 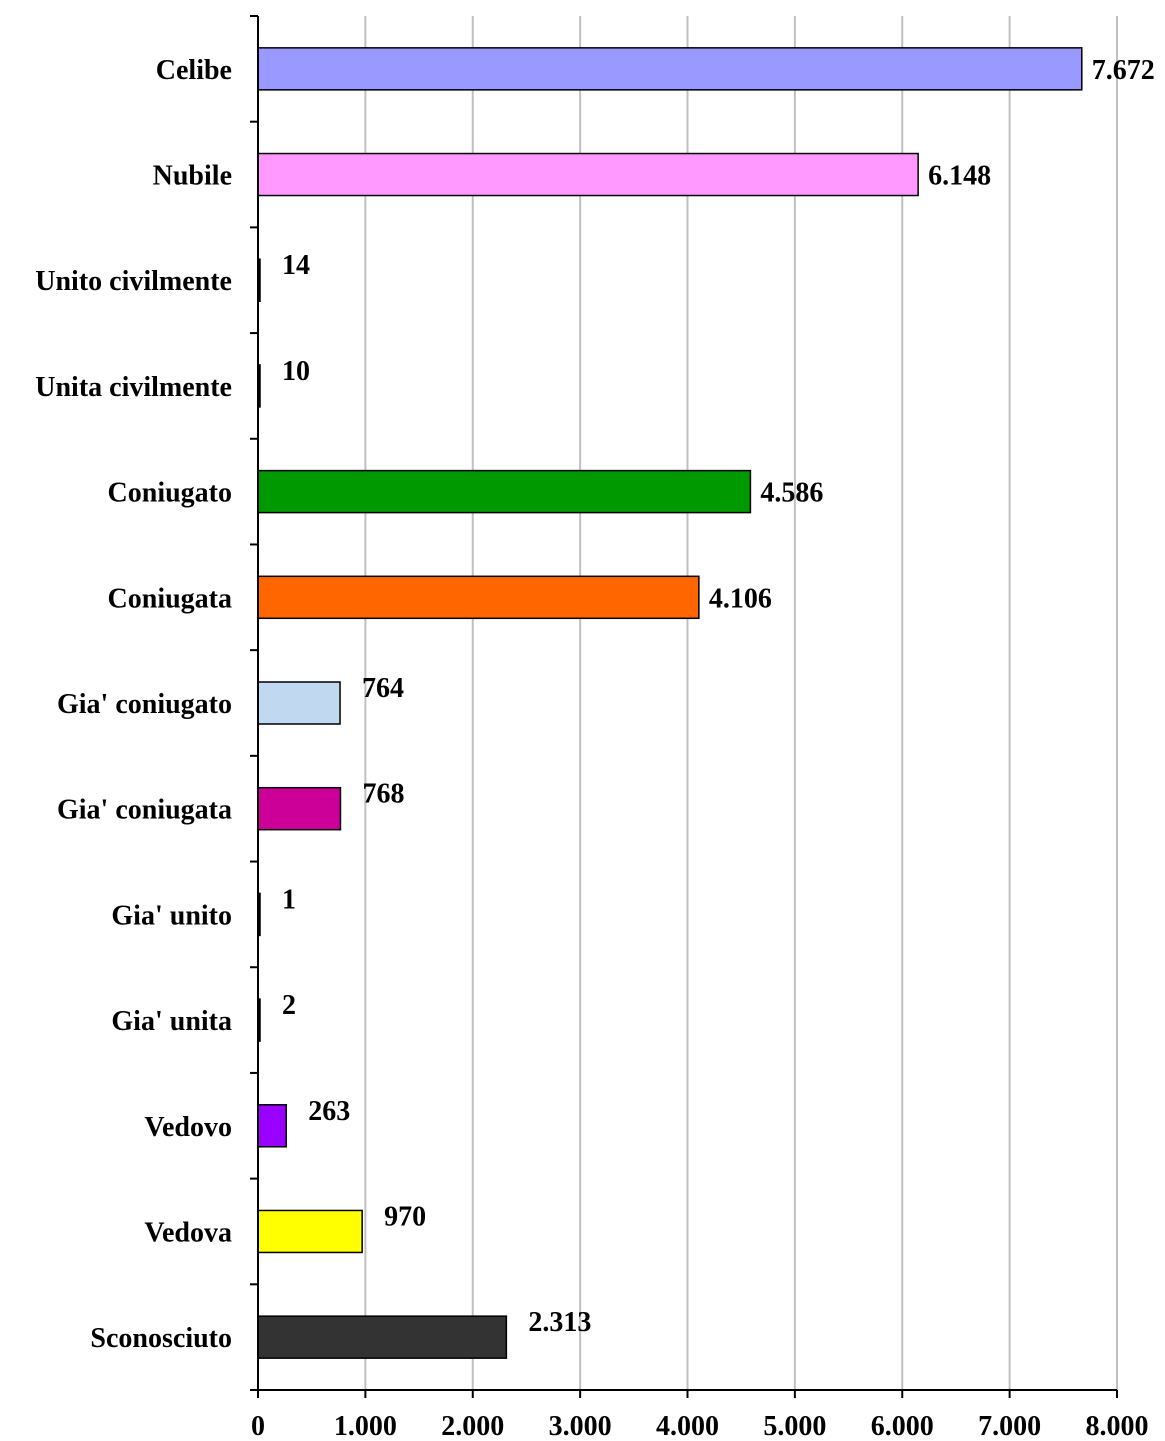 What do you see at coordinates (296, 371) in the screenshot?
I see `value-label: 10` at bounding box center [296, 371].